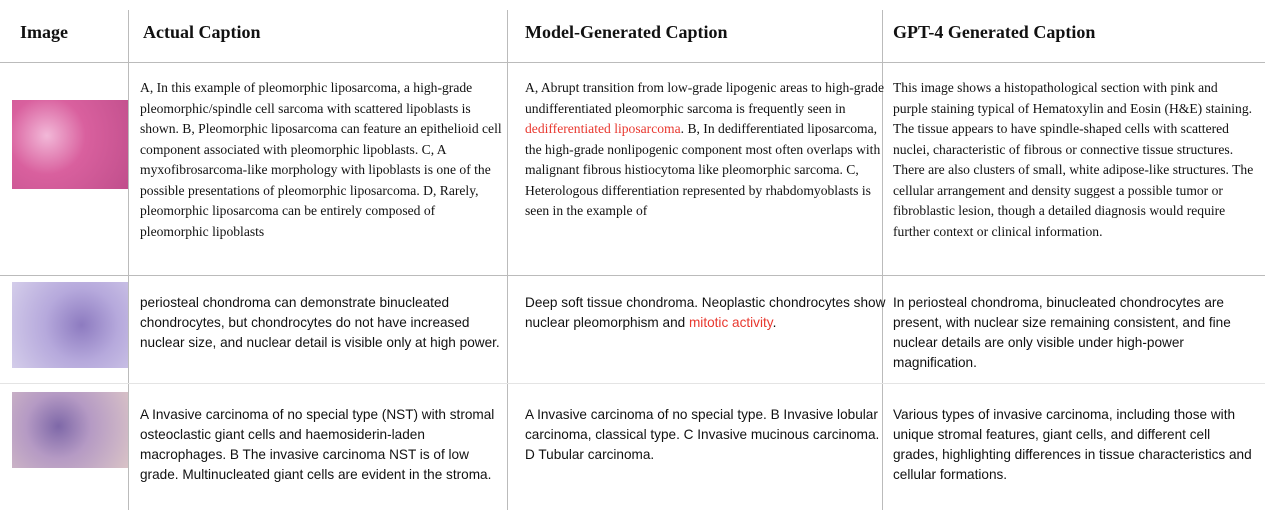  What do you see at coordinates (626, 32) in the screenshot?
I see `header-cell: Model-Generated Caption` at bounding box center [626, 32].